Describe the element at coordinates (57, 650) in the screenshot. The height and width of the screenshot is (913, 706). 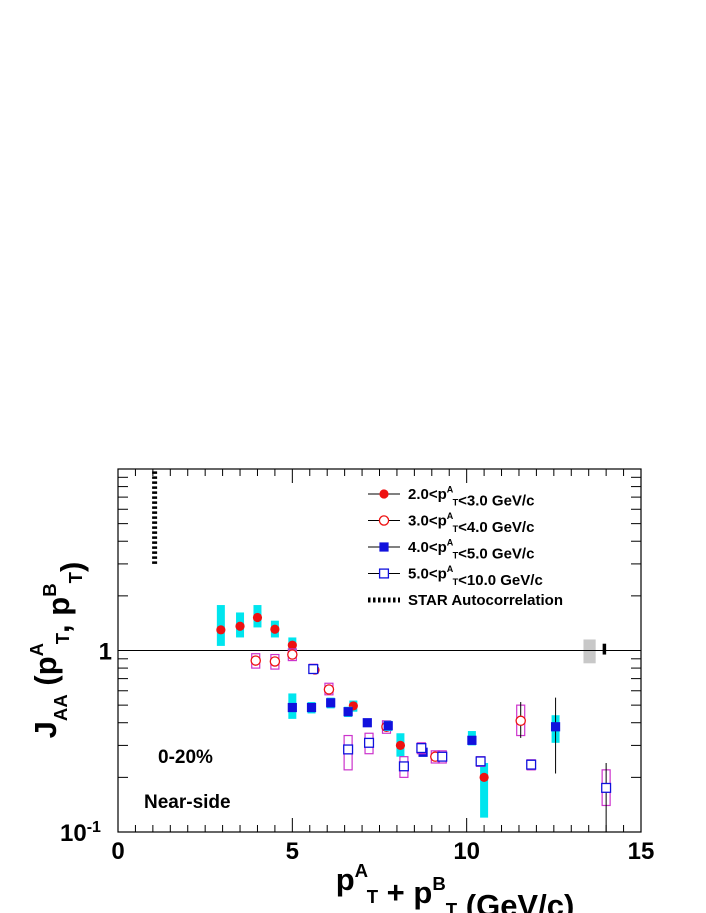
I see `y-axis-title: JAA (pAT, pBT)` at that location.